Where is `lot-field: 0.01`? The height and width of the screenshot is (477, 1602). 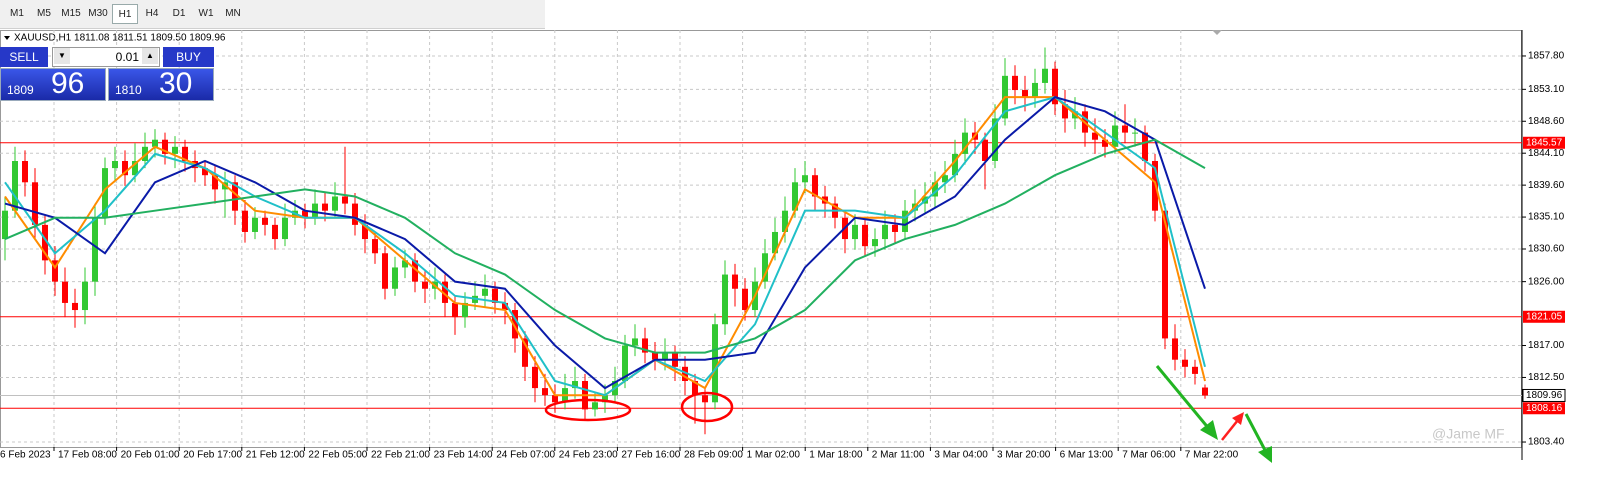
lot-field: 0.01 is located at coordinates (106, 57).